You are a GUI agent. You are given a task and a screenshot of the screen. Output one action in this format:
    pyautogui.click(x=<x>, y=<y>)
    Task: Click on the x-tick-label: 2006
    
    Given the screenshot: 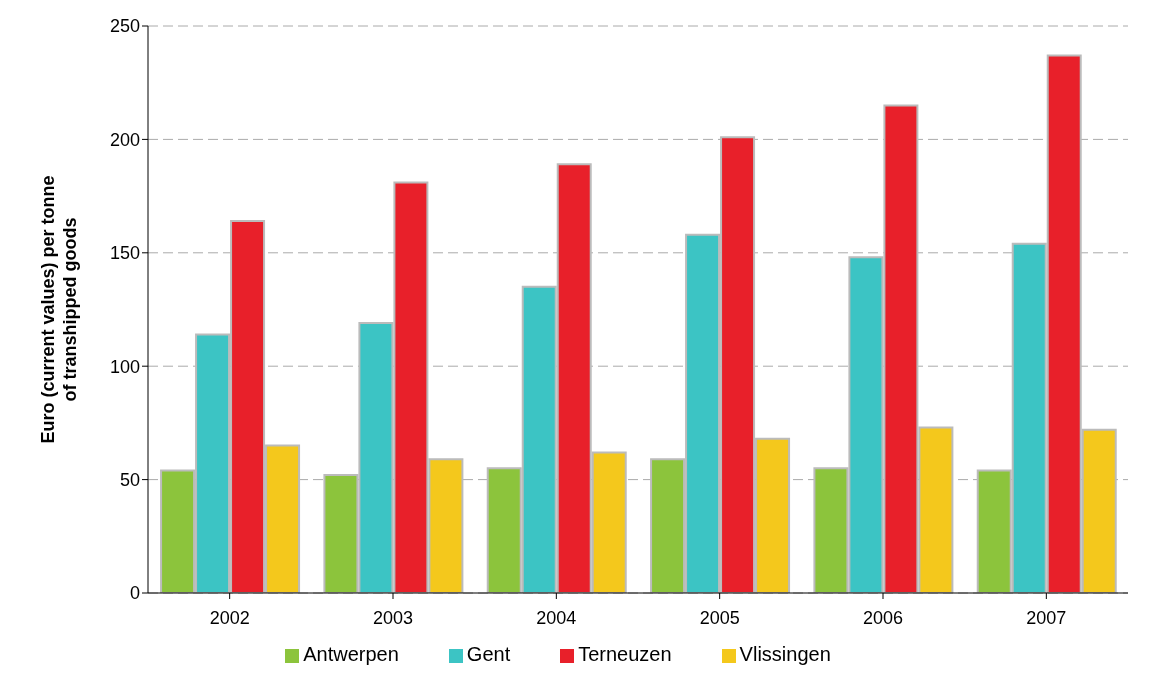 What is the action you would take?
    pyautogui.click(x=883, y=617)
    